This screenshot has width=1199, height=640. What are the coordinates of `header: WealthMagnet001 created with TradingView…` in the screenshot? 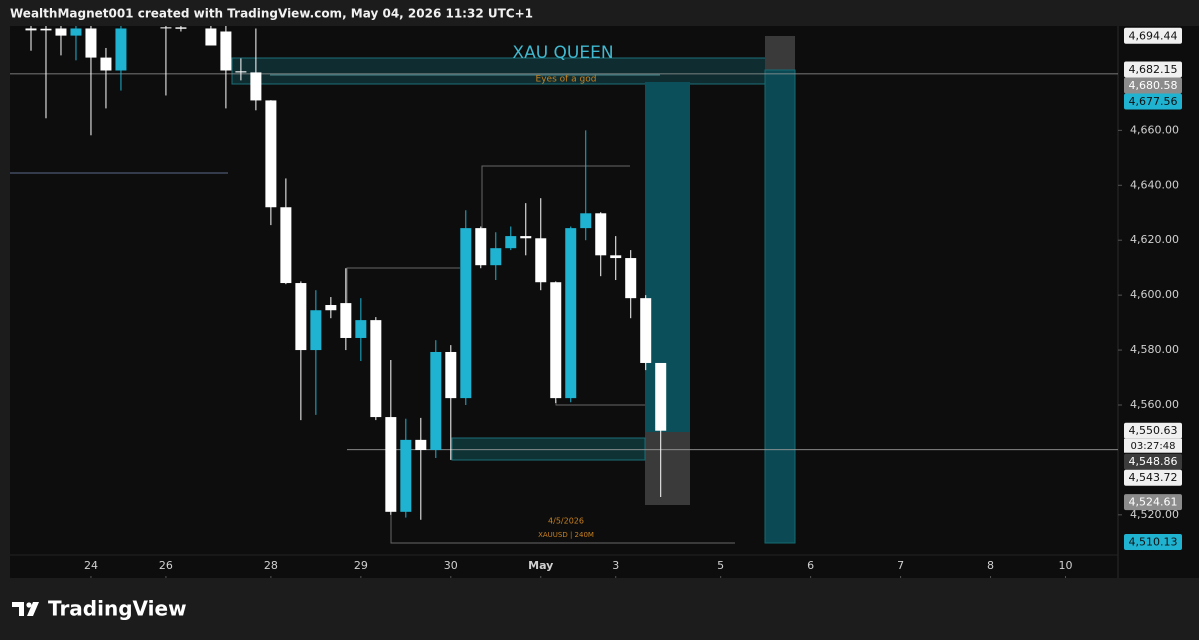 It's located at (271, 14).